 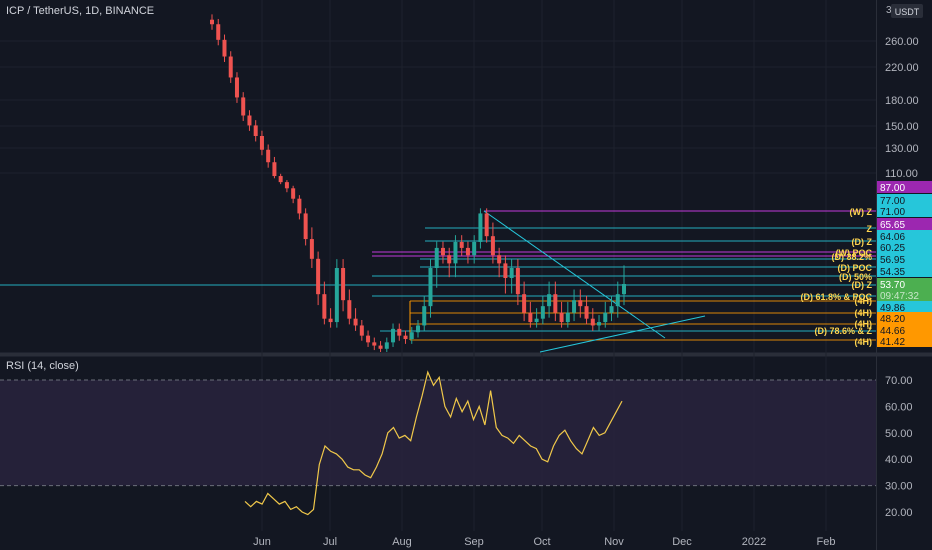 I want to click on price-badge-label: 53.70, so click(x=892, y=285).